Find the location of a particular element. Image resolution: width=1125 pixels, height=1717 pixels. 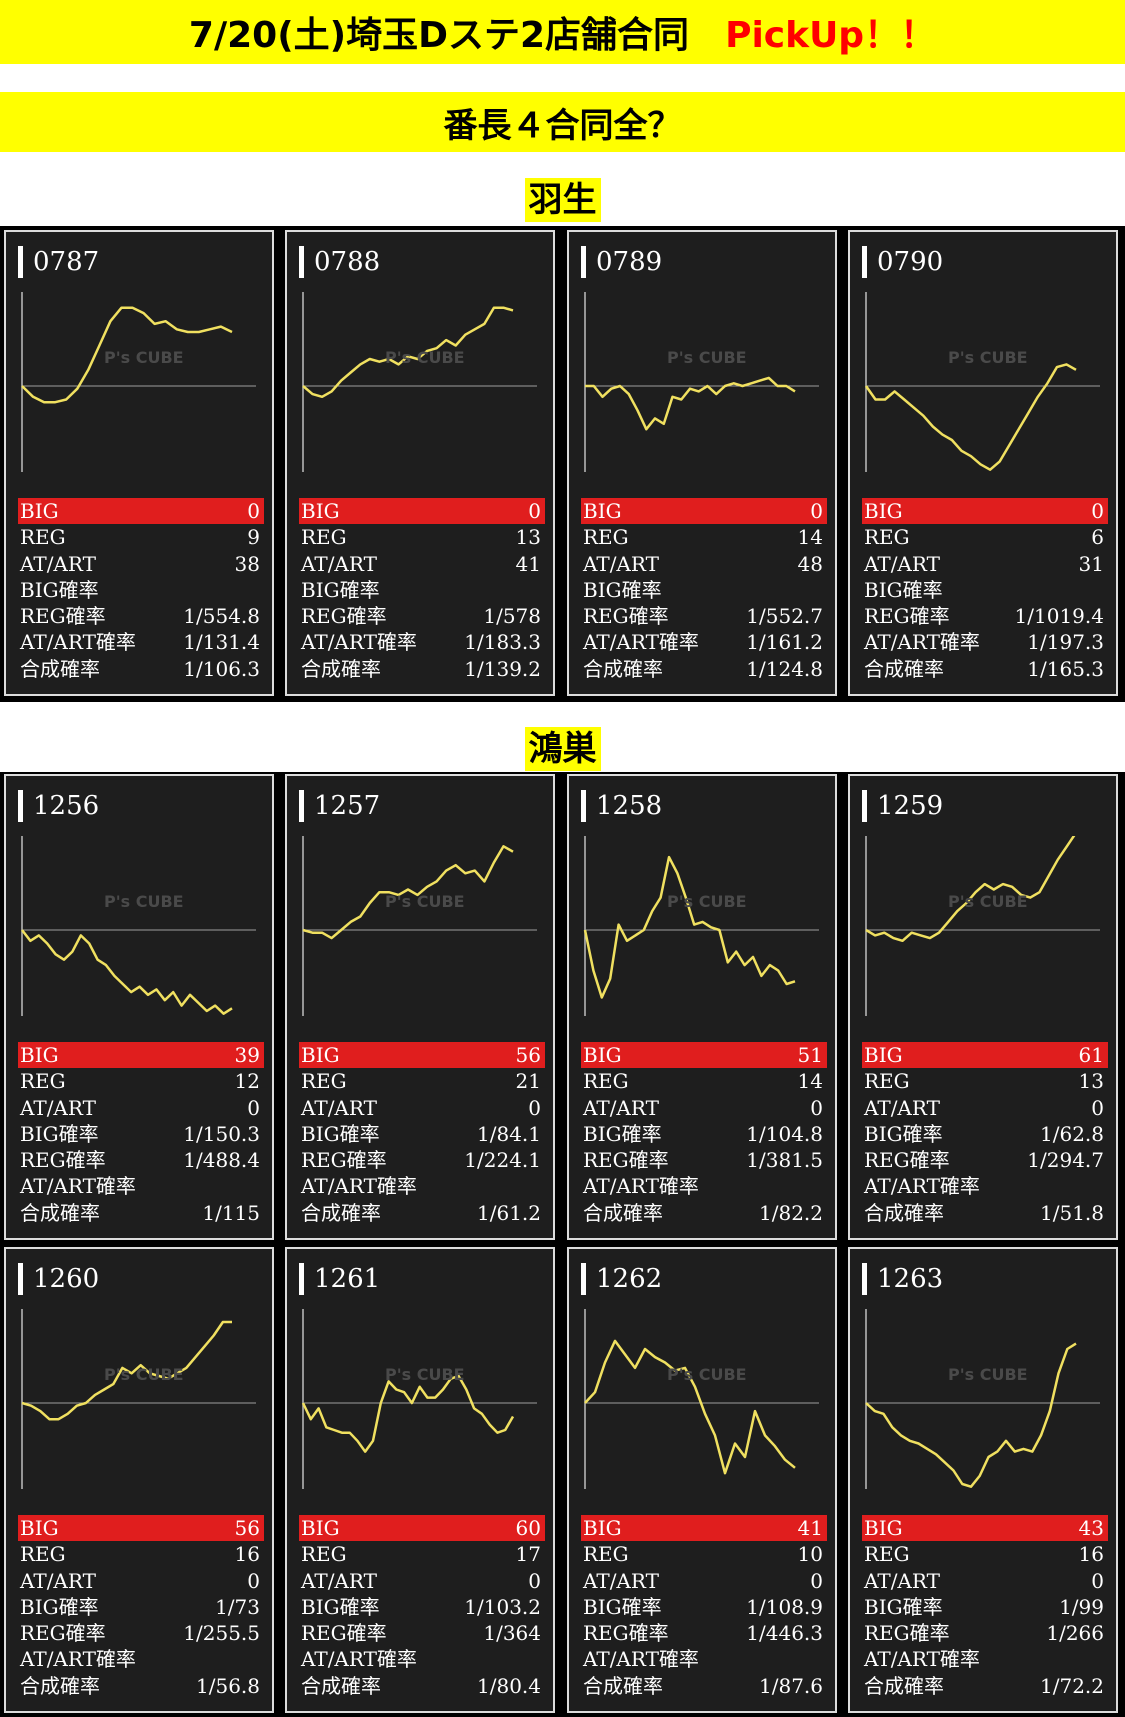

stat-value: 1/488.4 is located at coordinates (221, 1160).